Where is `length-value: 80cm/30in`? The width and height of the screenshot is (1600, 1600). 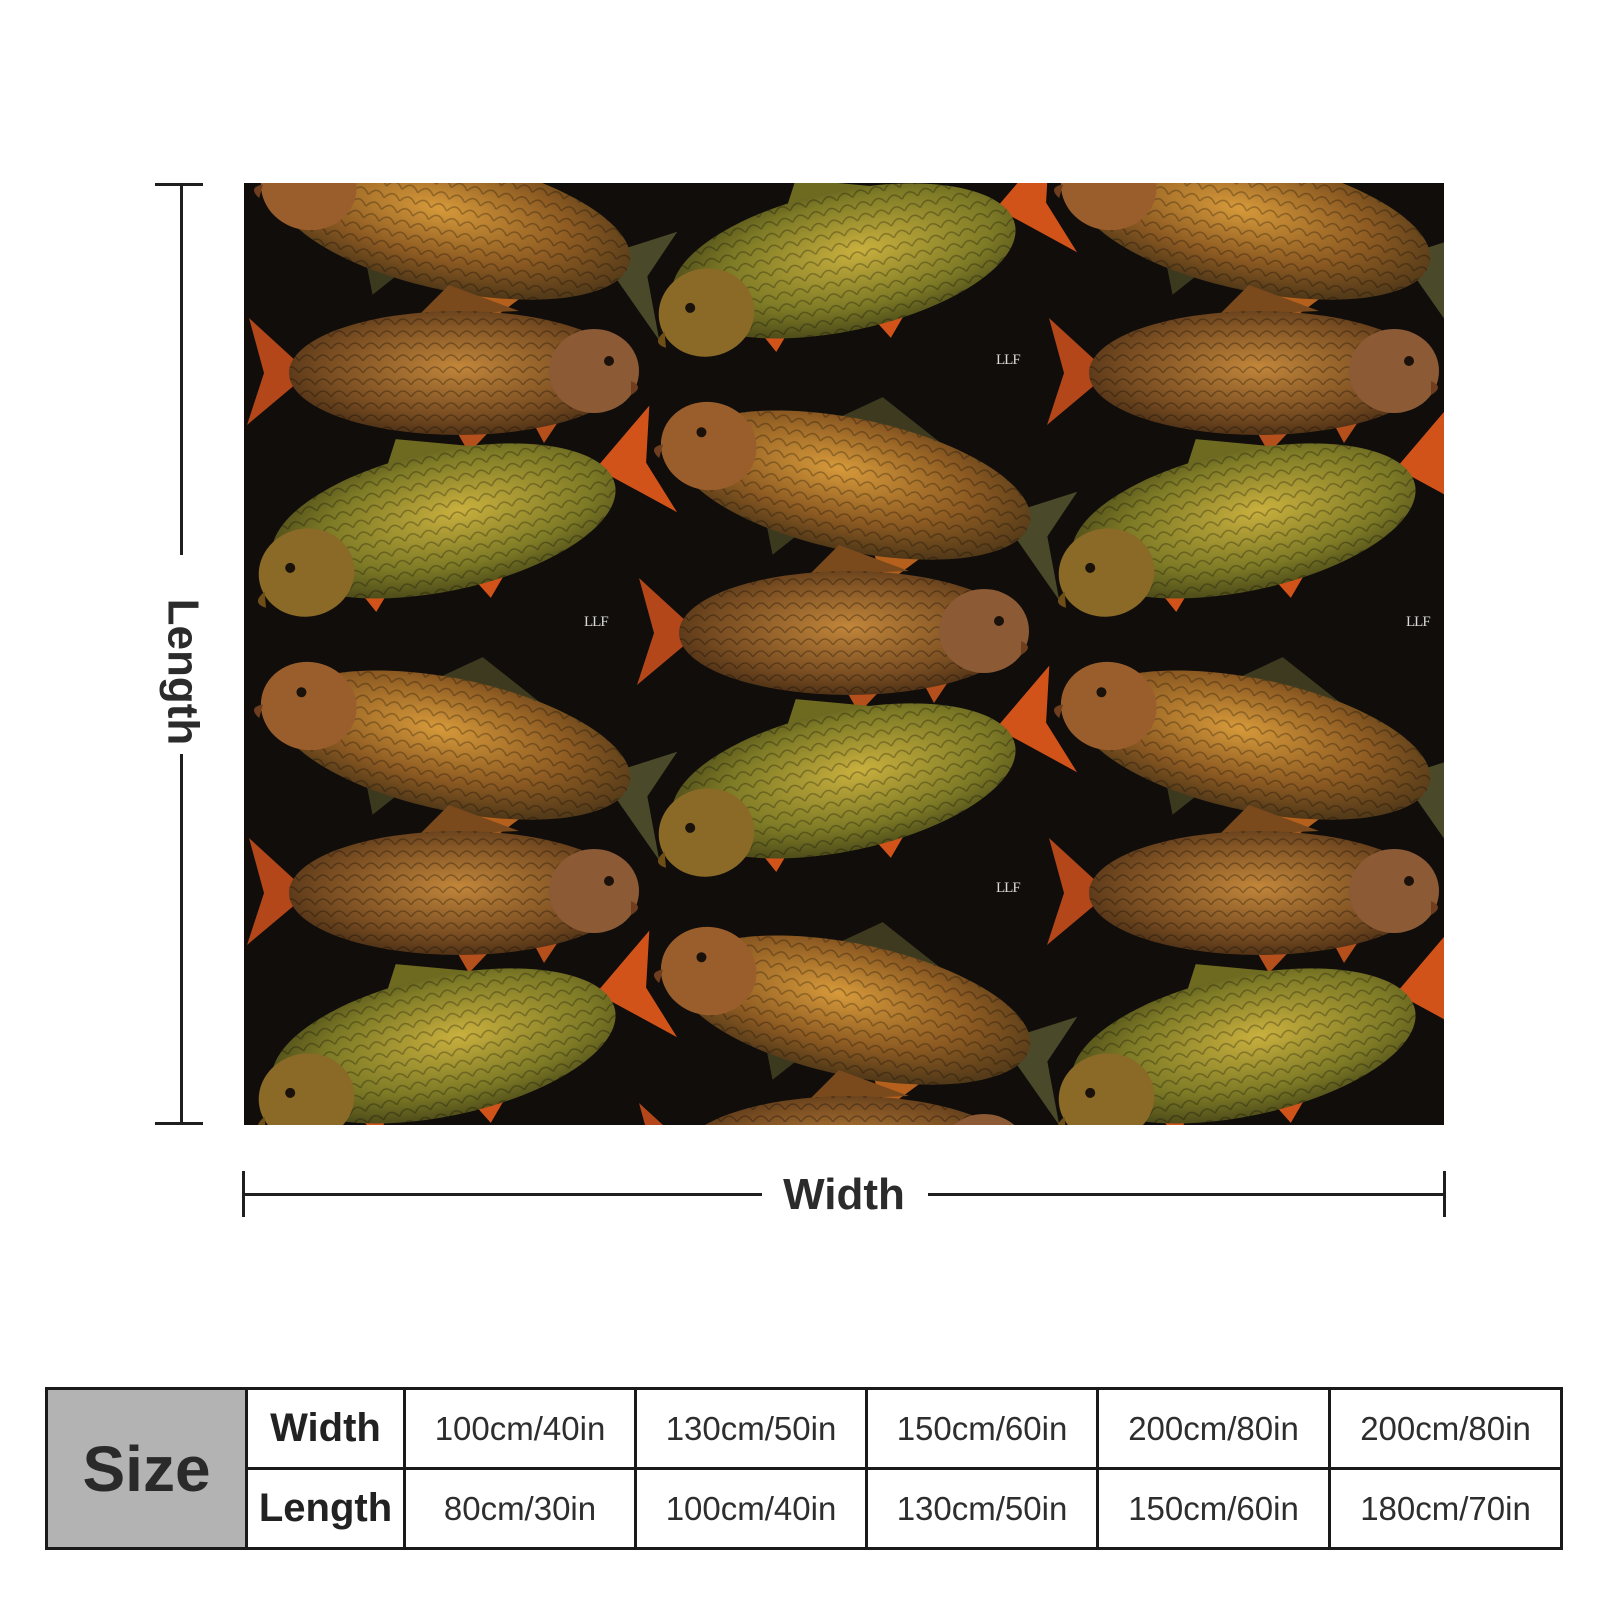 length-value: 80cm/30in is located at coordinates (520, 1508).